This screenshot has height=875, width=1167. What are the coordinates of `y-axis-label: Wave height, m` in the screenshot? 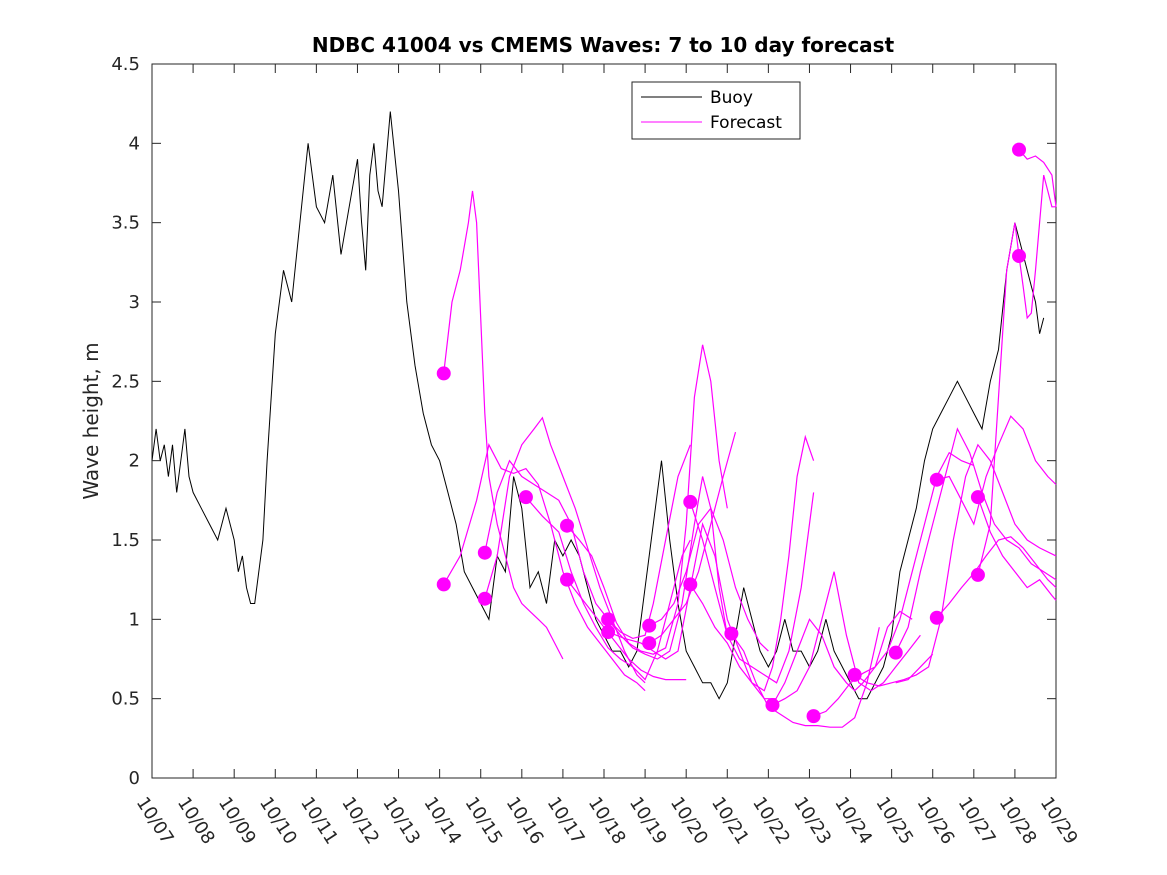 It's located at (91, 420).